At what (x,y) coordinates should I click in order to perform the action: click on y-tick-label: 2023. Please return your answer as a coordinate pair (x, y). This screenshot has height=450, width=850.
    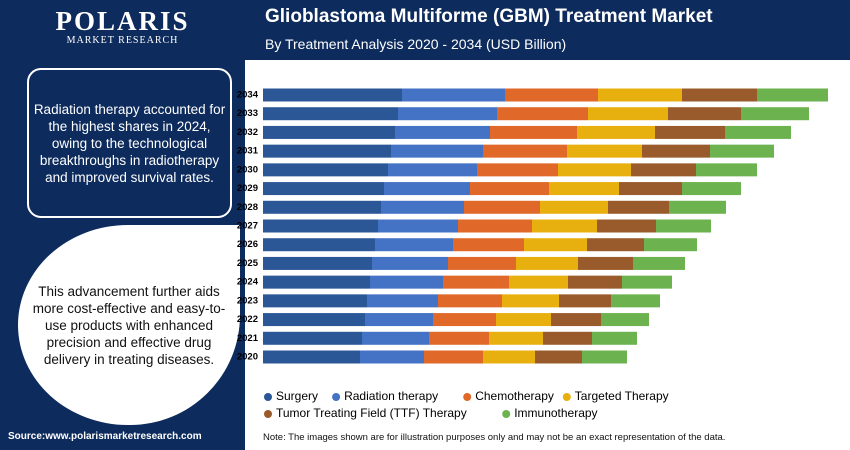
    Looking at the image, I should click on (247, 300).